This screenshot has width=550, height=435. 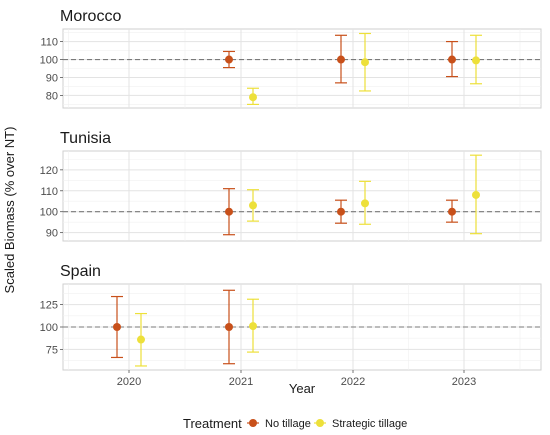 I want to click on legend-label: Strategic tillage, so click(x=369, y=424).